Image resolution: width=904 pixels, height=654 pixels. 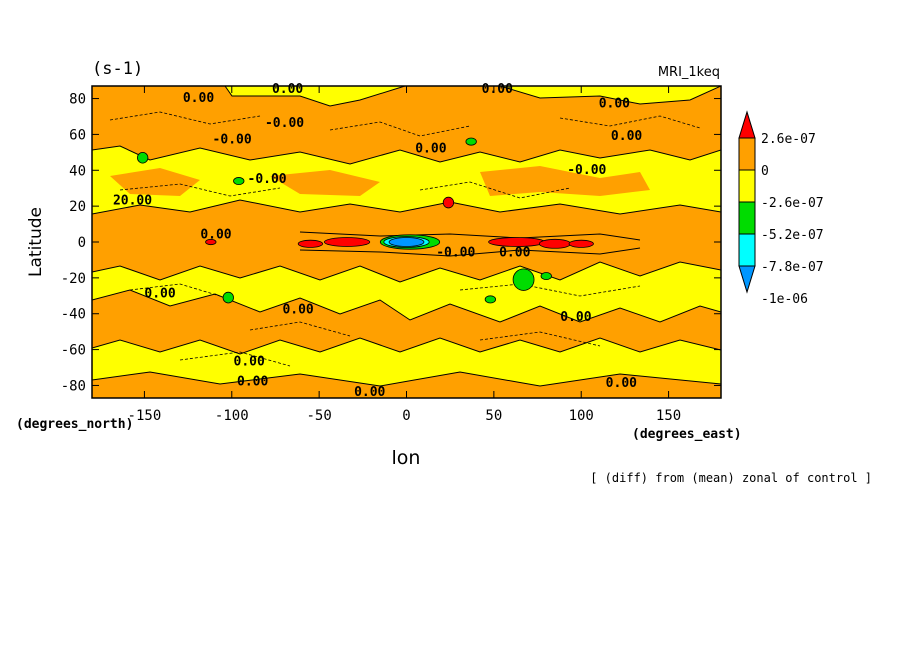 What do you see at coordinates (73, 386) in the screenshot?
I see `y-tick-label: -80` at bounding box center [73, 386].